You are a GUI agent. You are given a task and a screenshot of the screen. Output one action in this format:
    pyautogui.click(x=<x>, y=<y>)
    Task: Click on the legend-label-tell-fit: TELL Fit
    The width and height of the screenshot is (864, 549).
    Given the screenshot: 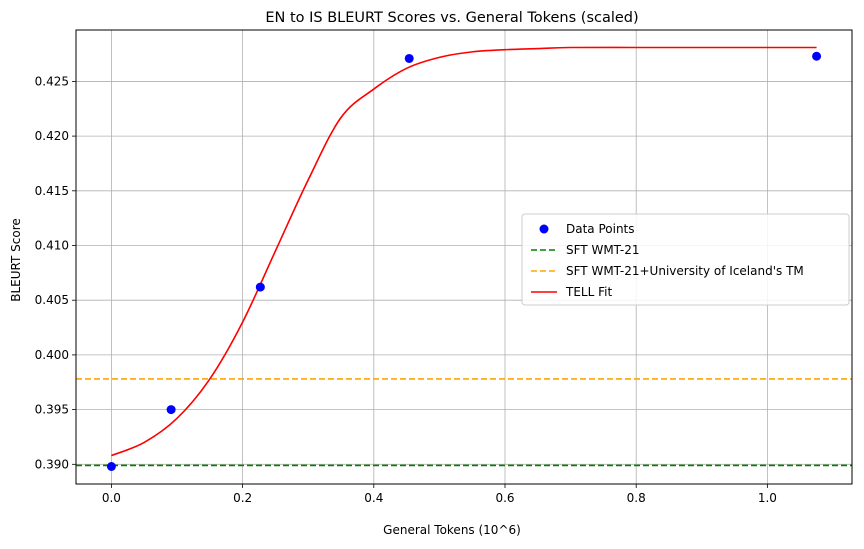 What is the action you would take?
    pyautogui.click(x=588, y=292)
    